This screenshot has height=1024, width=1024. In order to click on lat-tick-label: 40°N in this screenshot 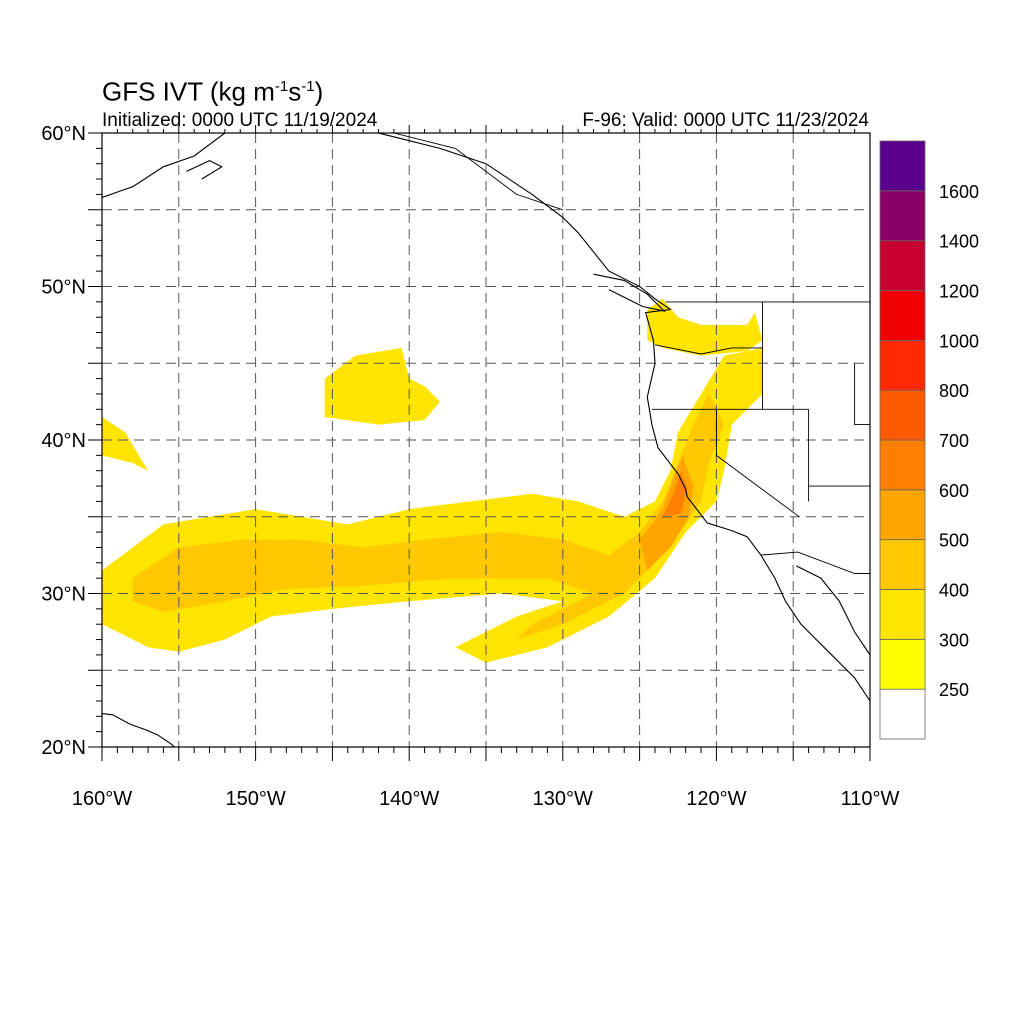, I will do `click(63, 441)`.